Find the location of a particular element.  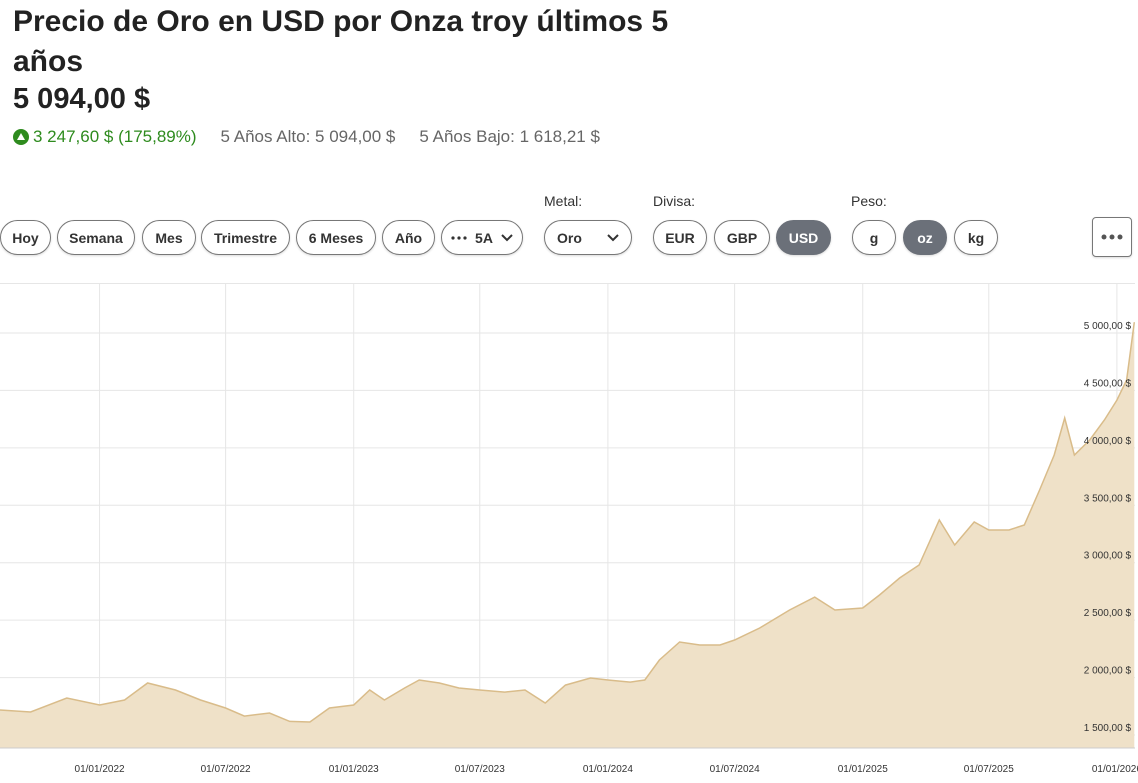

option-button: Hoy is located at coordinates (25, 237).